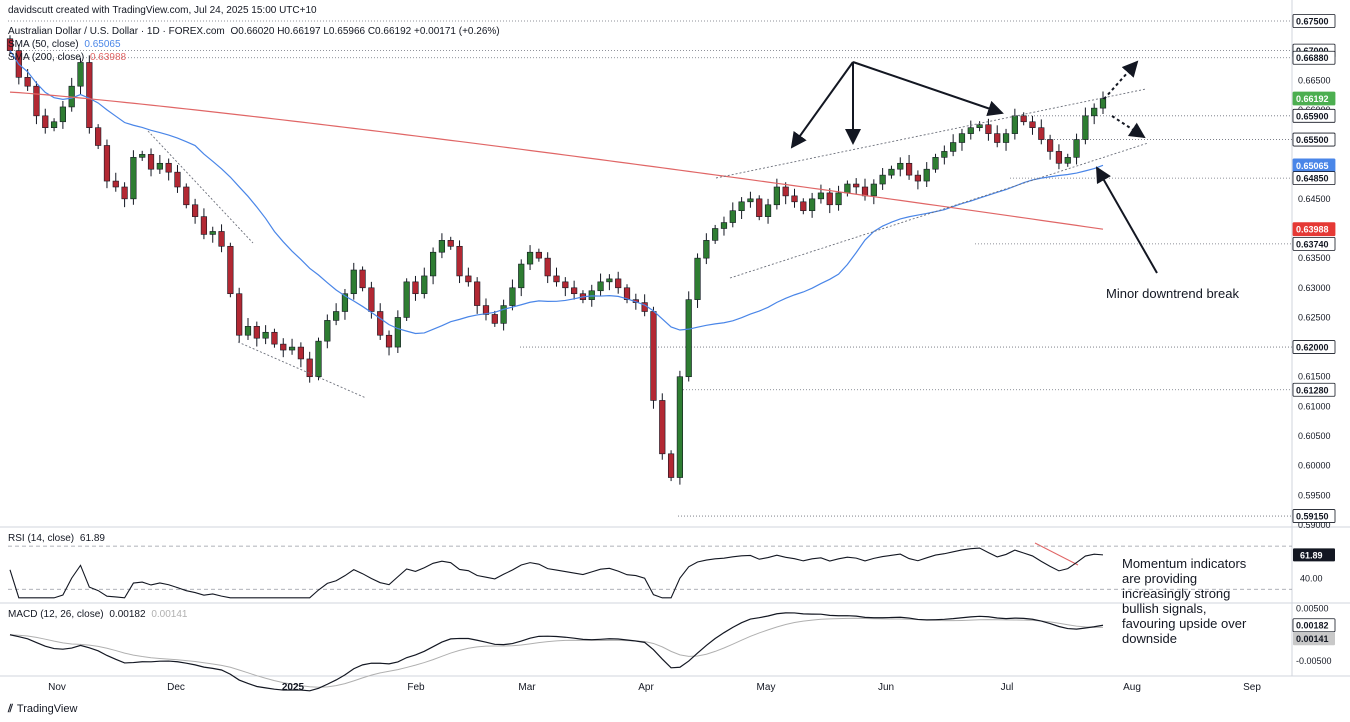 The height and width of the screenshot is (722, 1350). Describe the element at coordinates (1312, 348) in the screenshot. I see `price-tag-label: 0.62000` at that location.